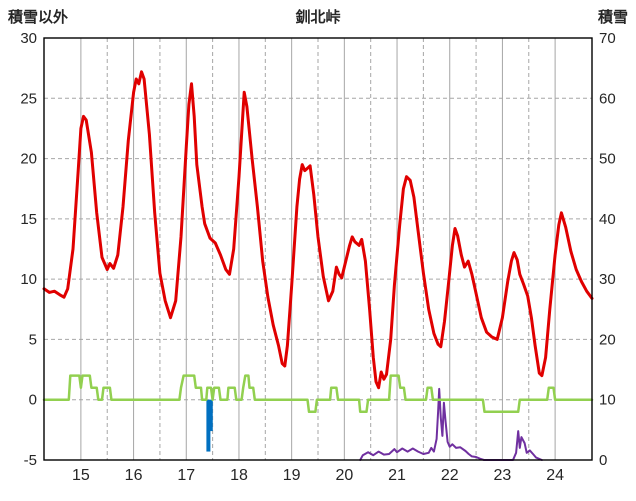 This screenshot has width=636, height=501. Describe the element at coordinates (607, 339) in the screenshot. I see `right-axis-tick-label: 20` at that location.